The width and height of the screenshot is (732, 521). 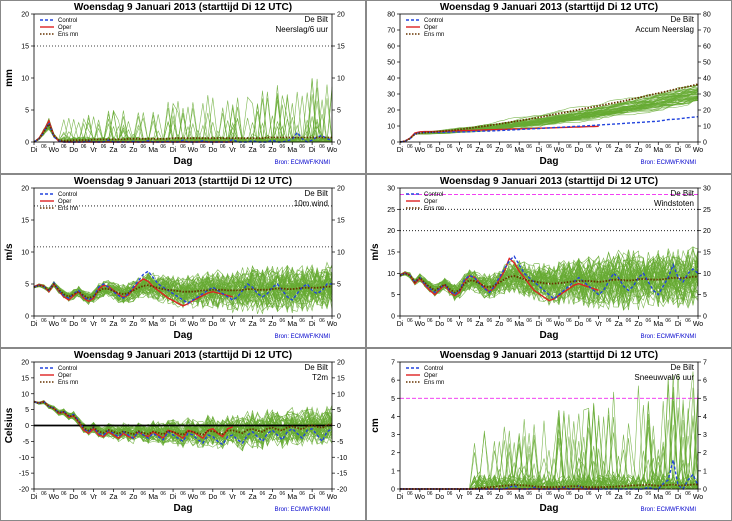 What do you see at coordinates (341, 378) in the screenshot?
I see `y-tick-label-right: 15` at bounding box center [341, 378].